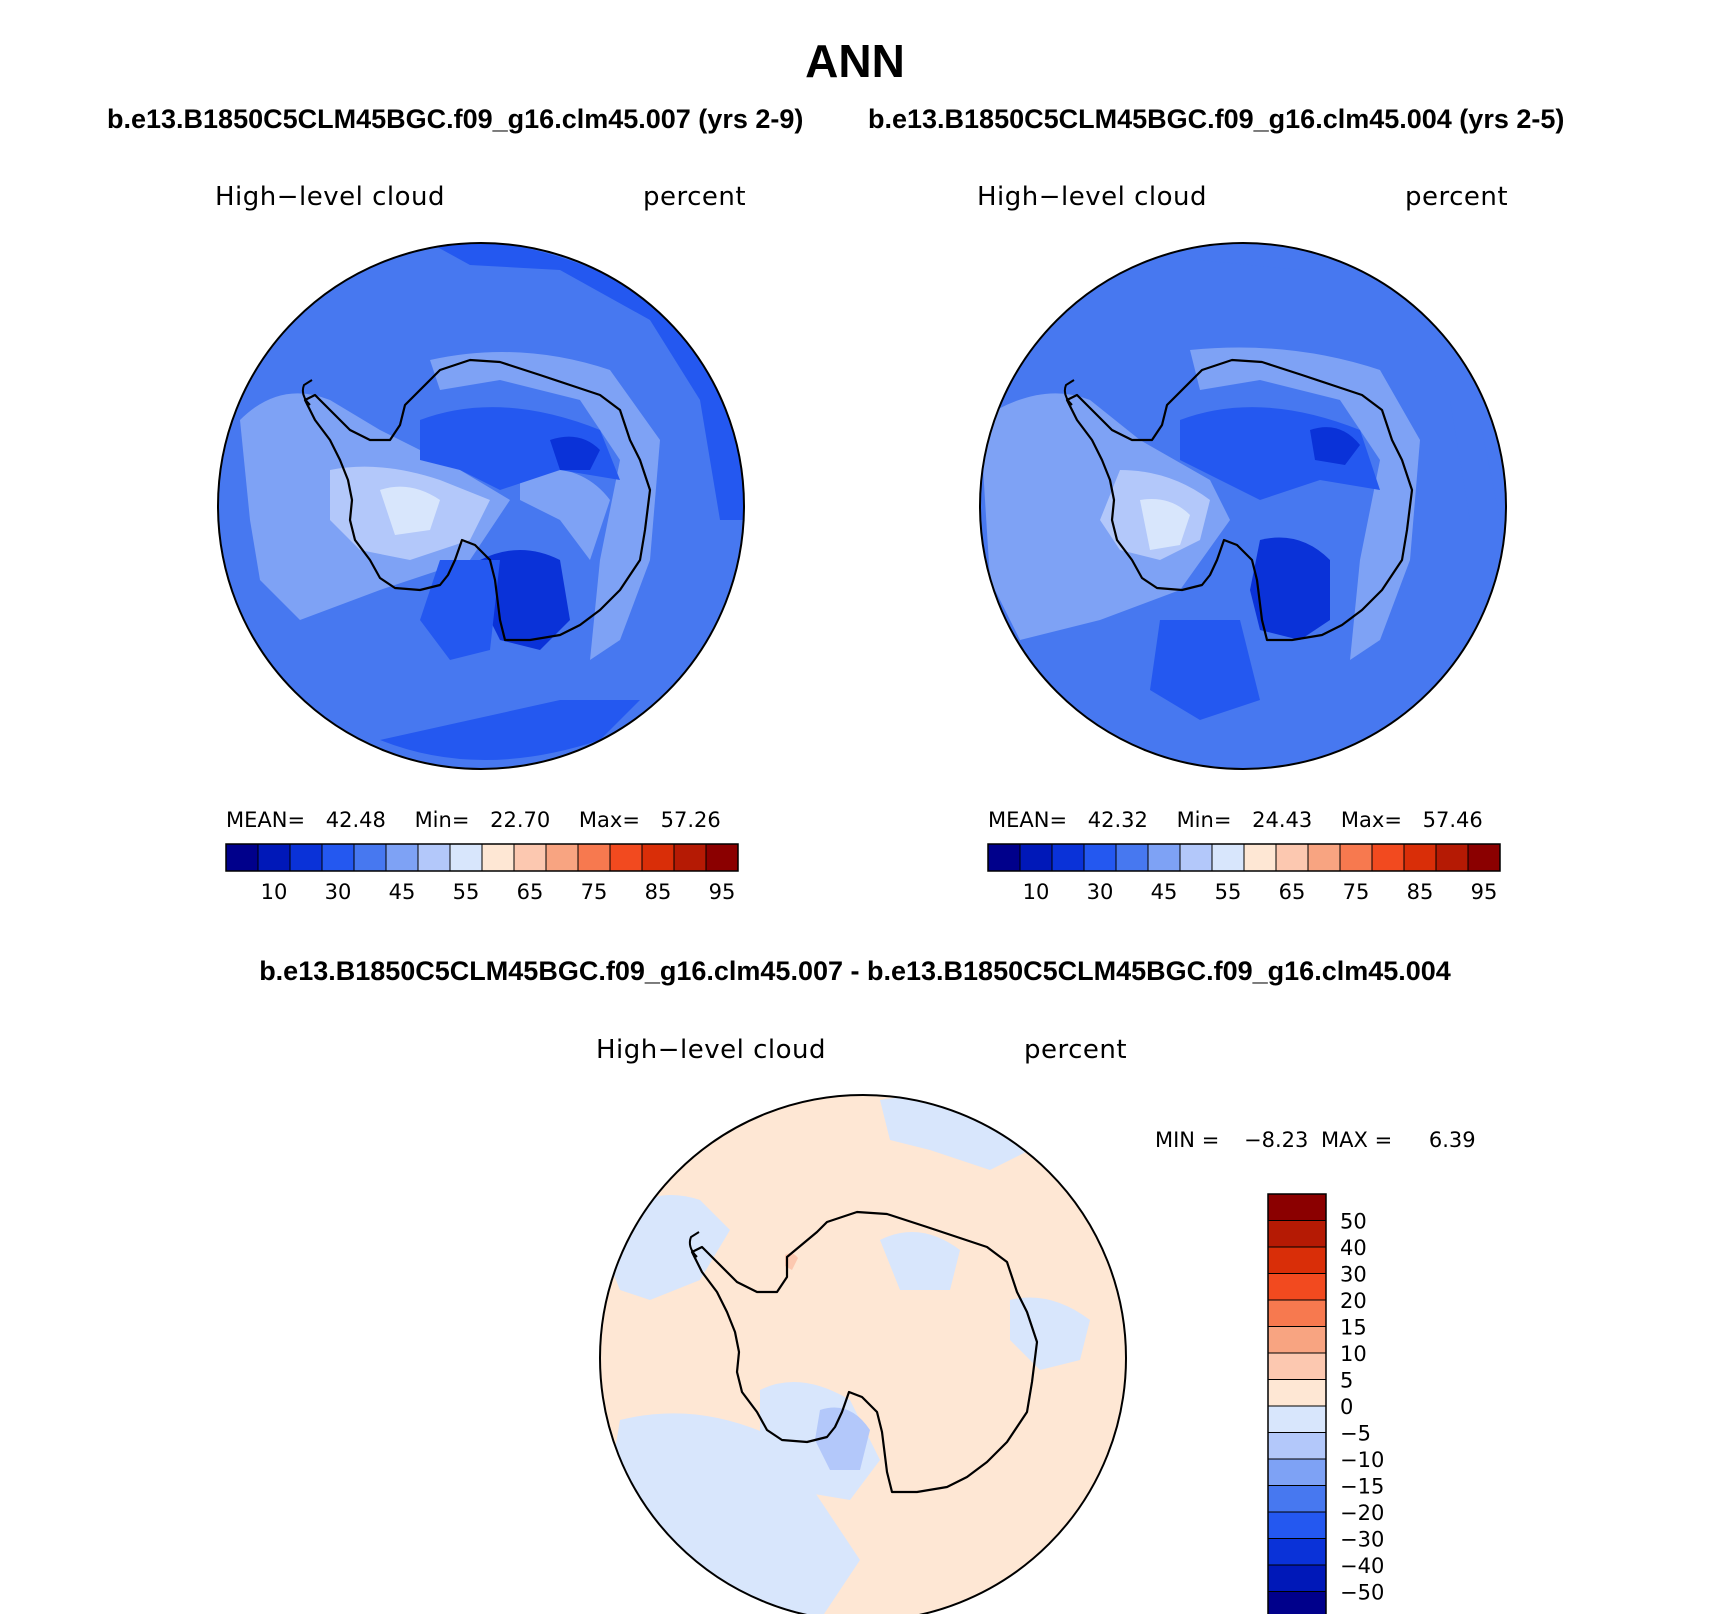 The image size is (1710, 1614). I want to click on colorbar-2: 10 30 45 55 65 75 85 95, so click(1244, 873).